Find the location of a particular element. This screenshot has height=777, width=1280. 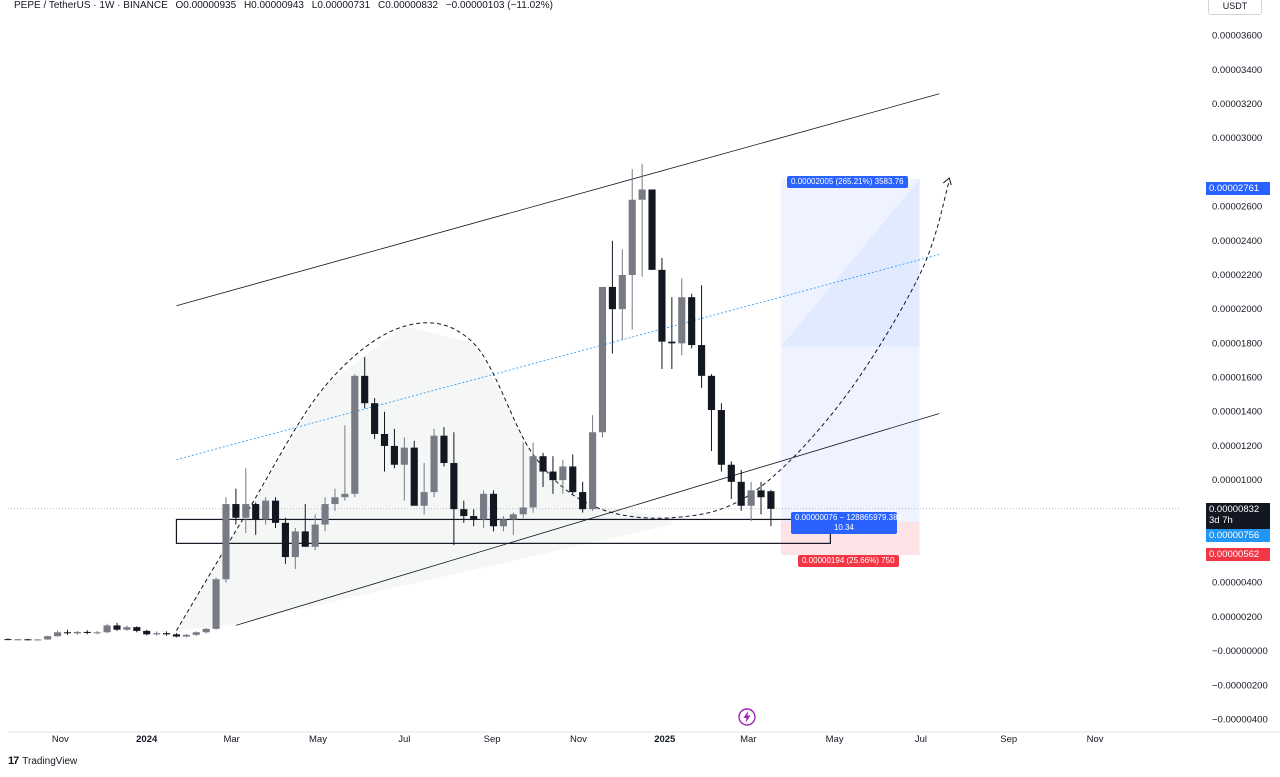

countdown-value: 3d 7h is located at coordinates (1221, 520).